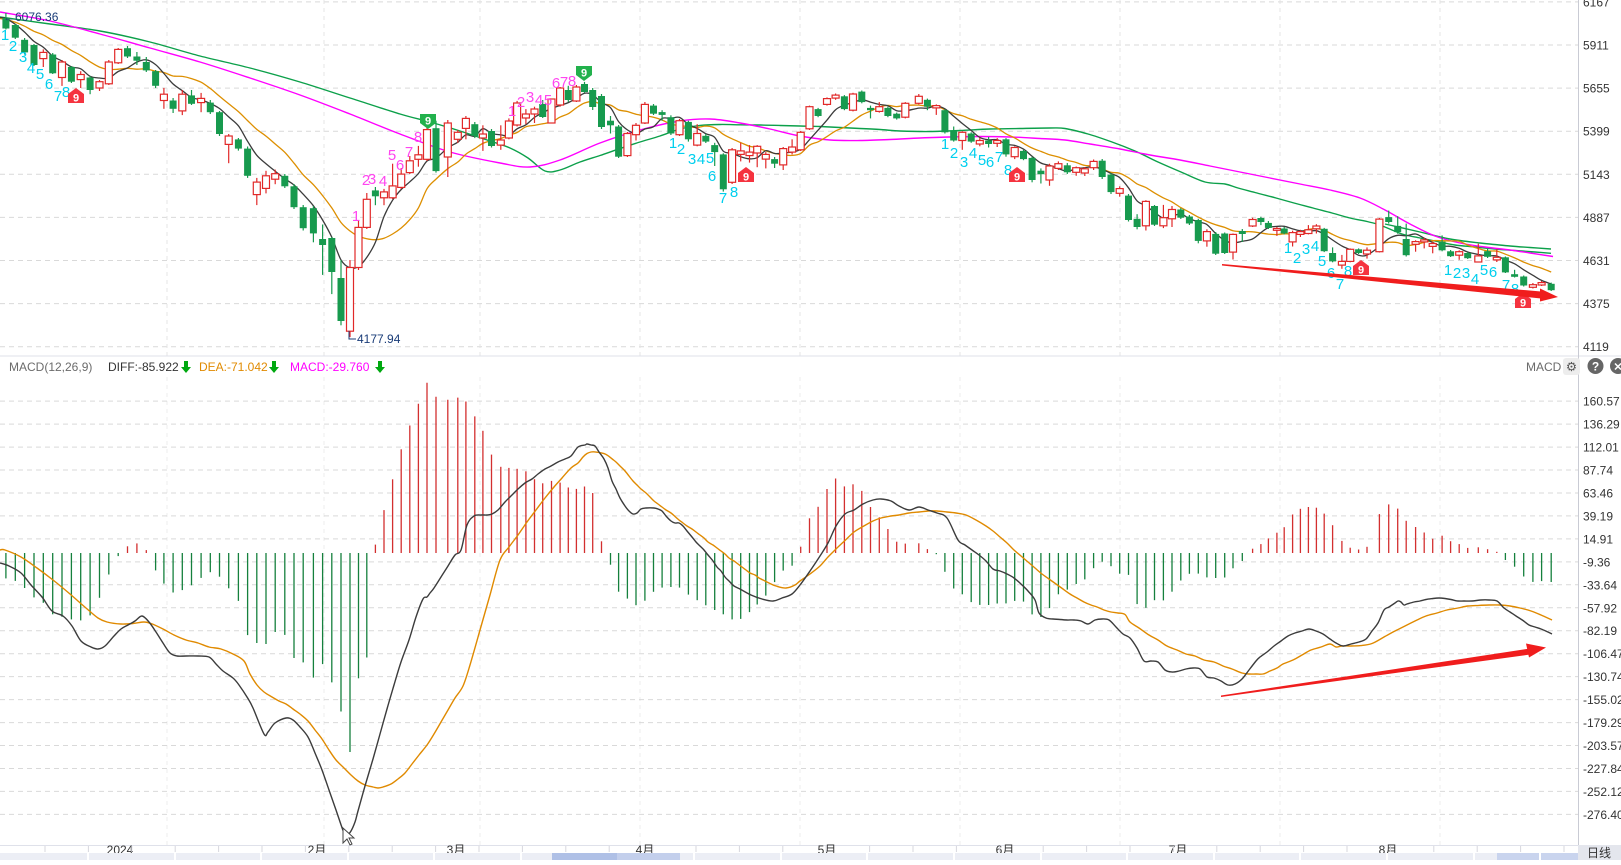 The height and width of the screenshot is (865, 1621). Describe the element at coordinates (330, 367) in the screenshot. I see `svg-text: MACD:-29.760` at that location.